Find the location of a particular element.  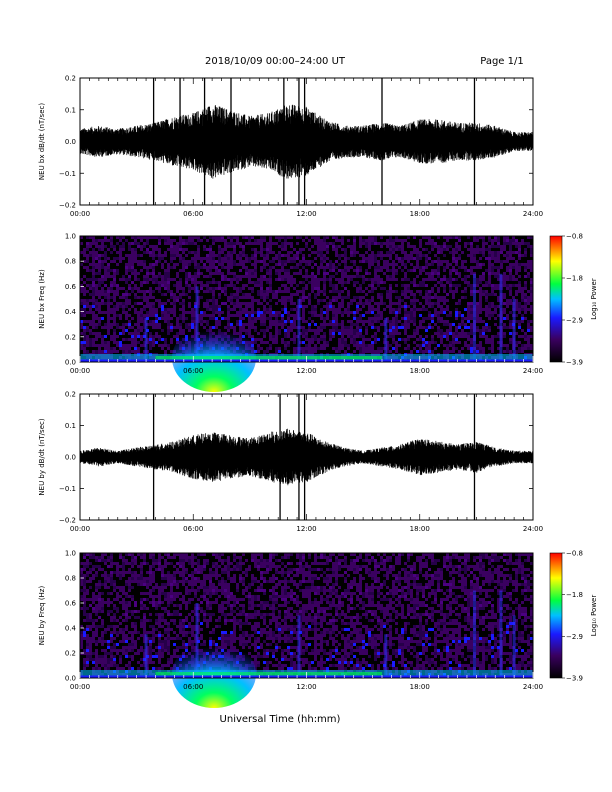

y-axis-label: NEU bx Freq (Hz) is located at coordinates (42, 299).